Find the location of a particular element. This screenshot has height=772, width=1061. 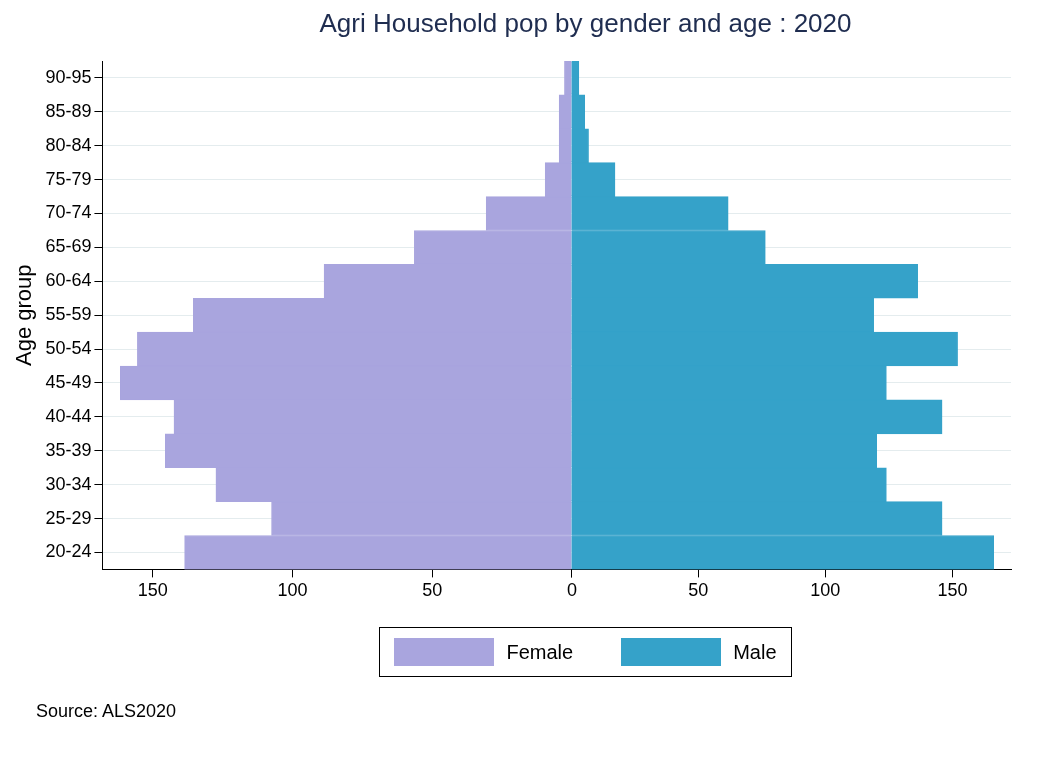

y-tick-label: 70-74 is located at coordinates (68, 212).